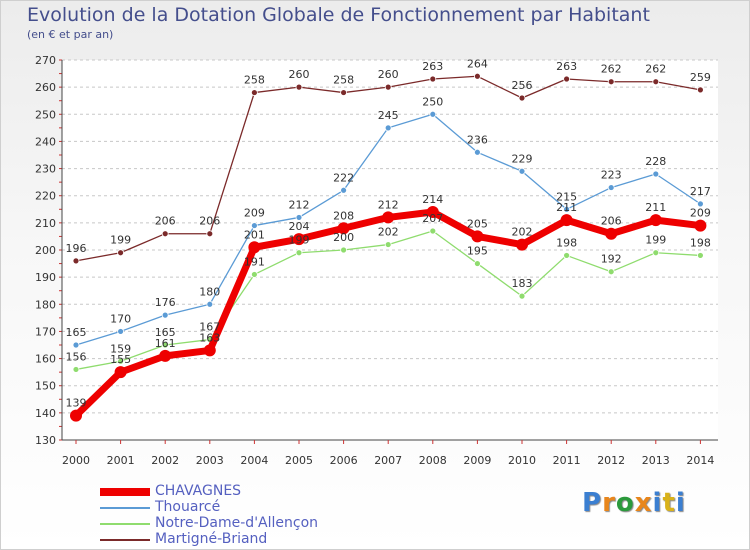  What do you see at coordinates (45, 277) in the screenshot?
I see `y-tick-label: 190` at bounding box center [45, 277].